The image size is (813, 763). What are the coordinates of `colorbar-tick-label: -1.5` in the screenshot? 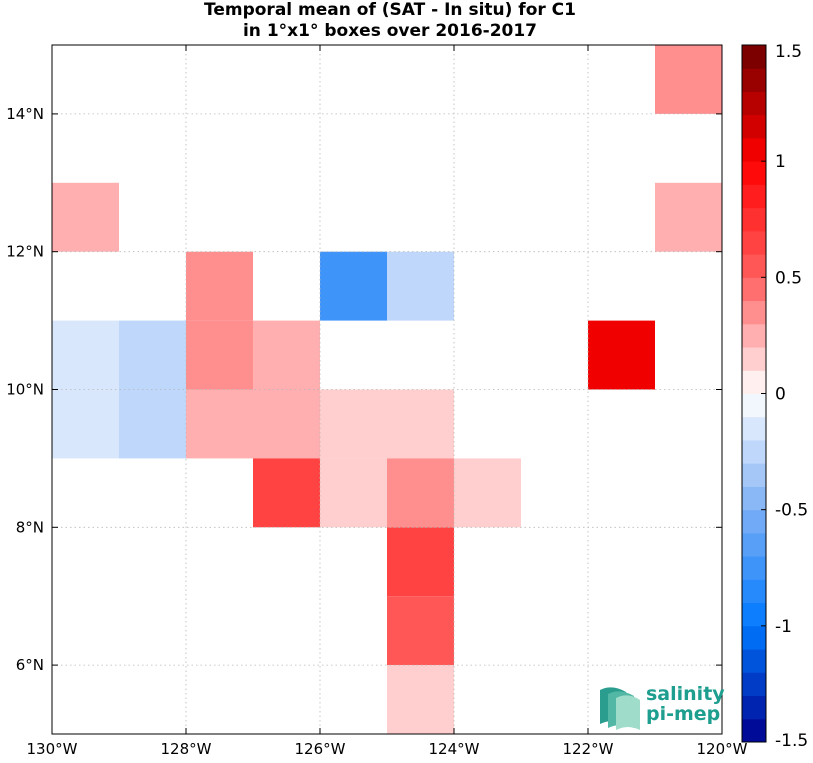 It's located at (791, 741).